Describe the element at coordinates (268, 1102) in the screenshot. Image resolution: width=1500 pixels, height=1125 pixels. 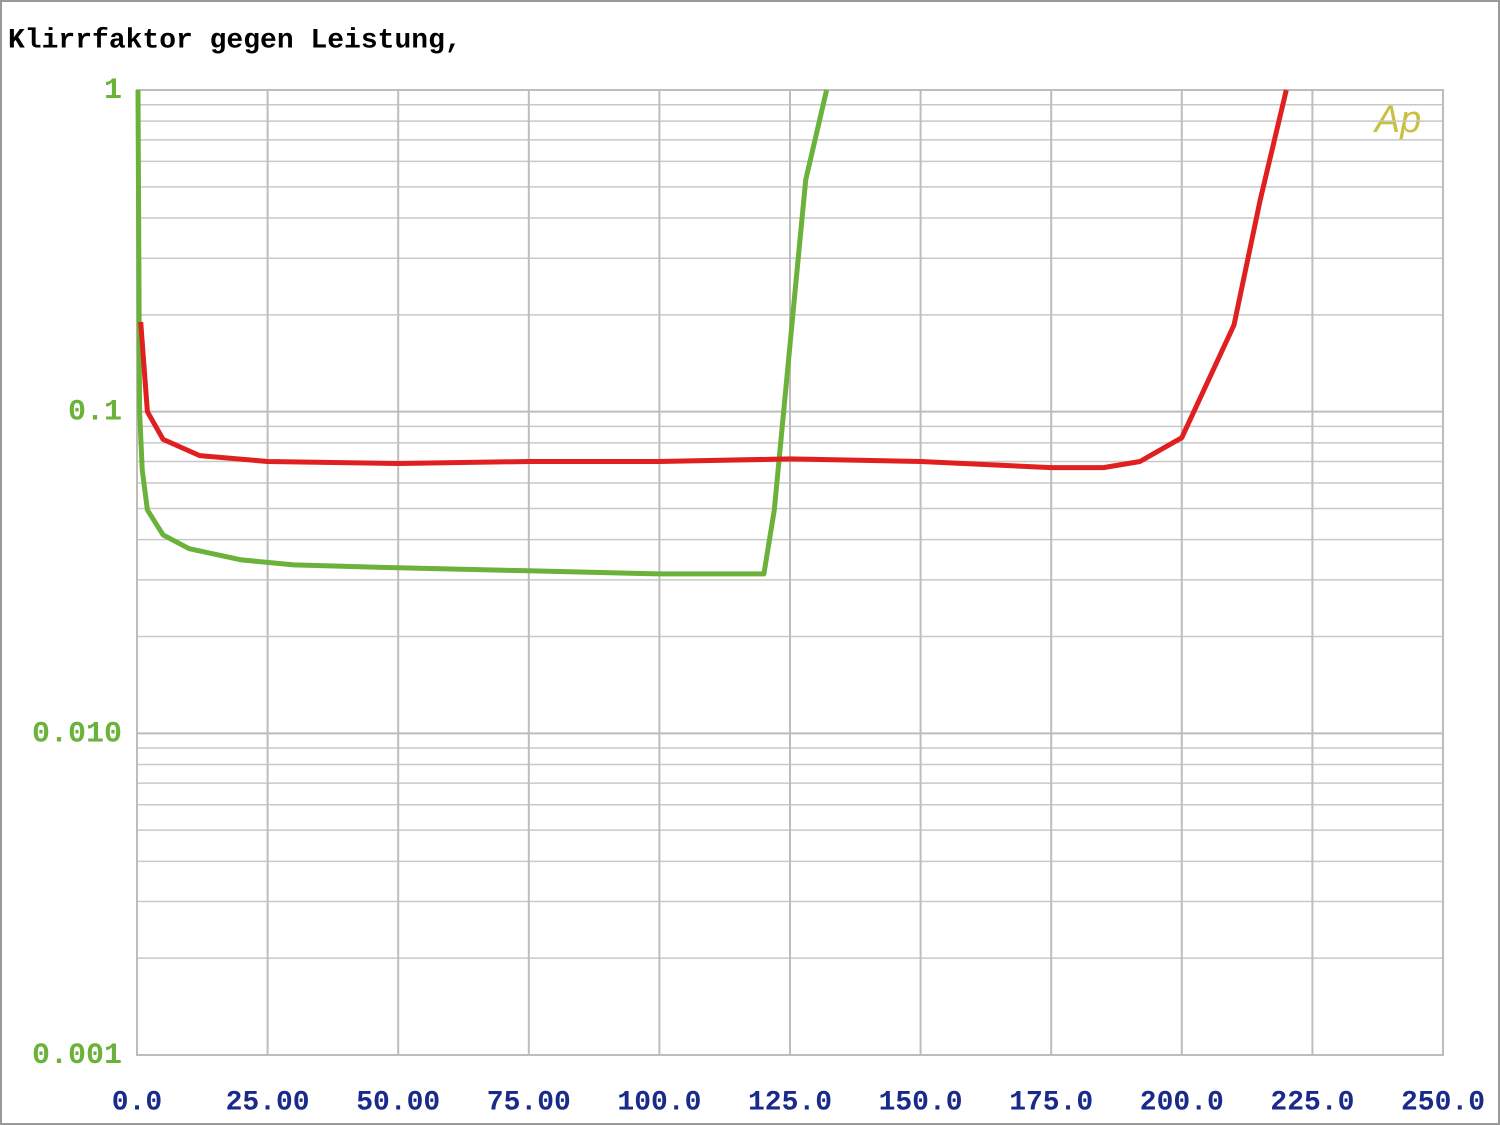
I see `x-tick-label: 25.00` at that location.